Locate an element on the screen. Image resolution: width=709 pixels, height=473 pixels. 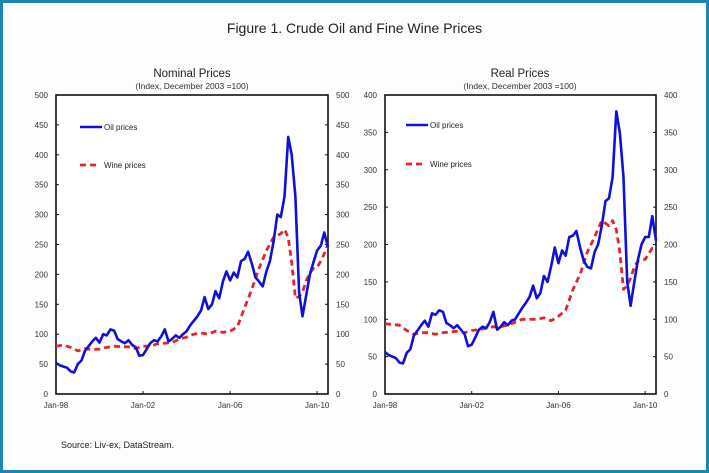
y-tick-label-left: 450 is located at coordinates (42, 125).